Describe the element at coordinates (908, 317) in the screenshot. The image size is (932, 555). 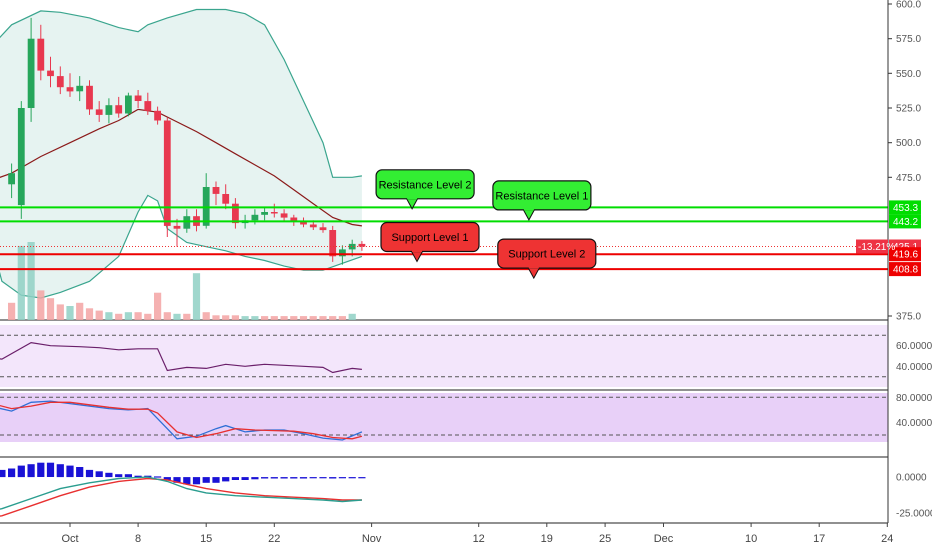
I see `price-tick-label: 375.0` at that location.